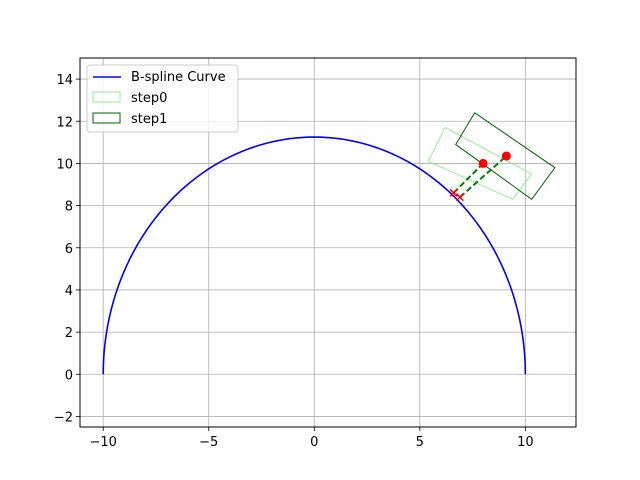 The height and width of the screenshot is (480, 640). I want to click on x-tick-label: 0, so click(314, 442).